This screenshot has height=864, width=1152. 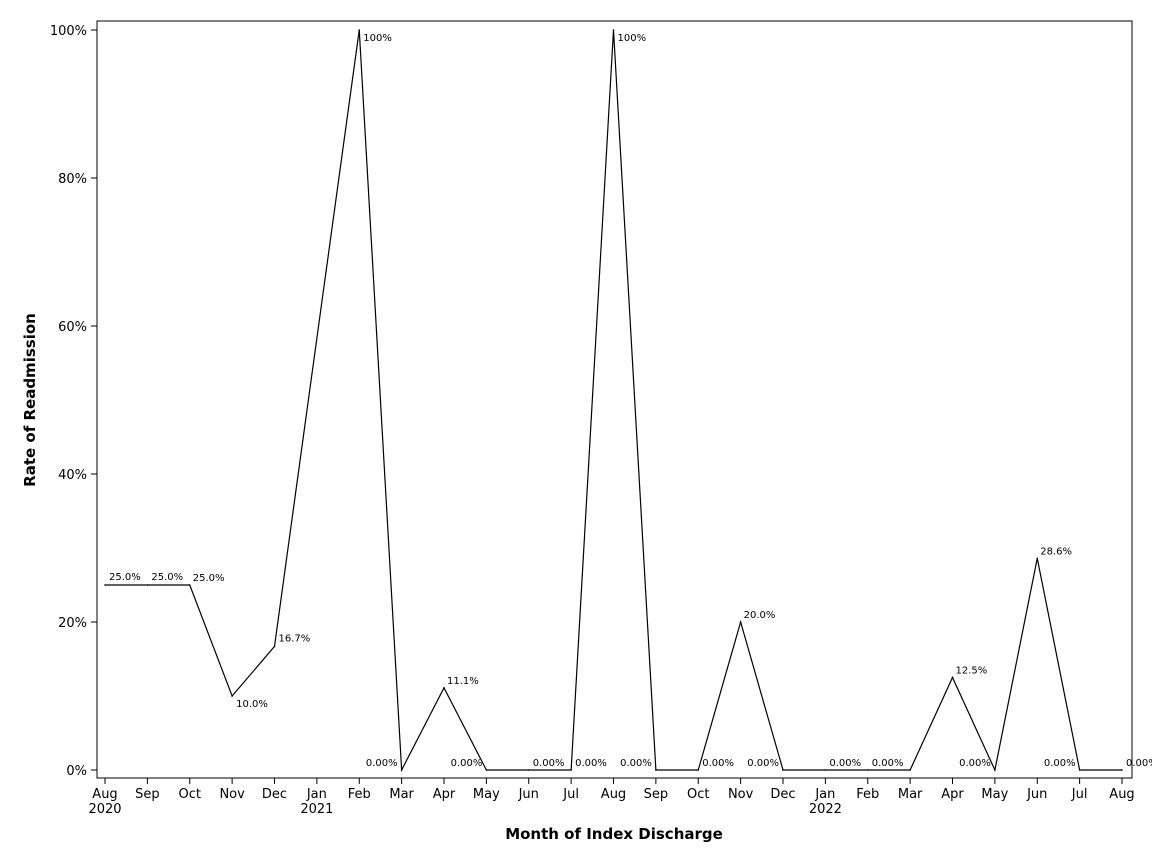 I want to click on data-label: 20.0%, so click(x=760, y=615).